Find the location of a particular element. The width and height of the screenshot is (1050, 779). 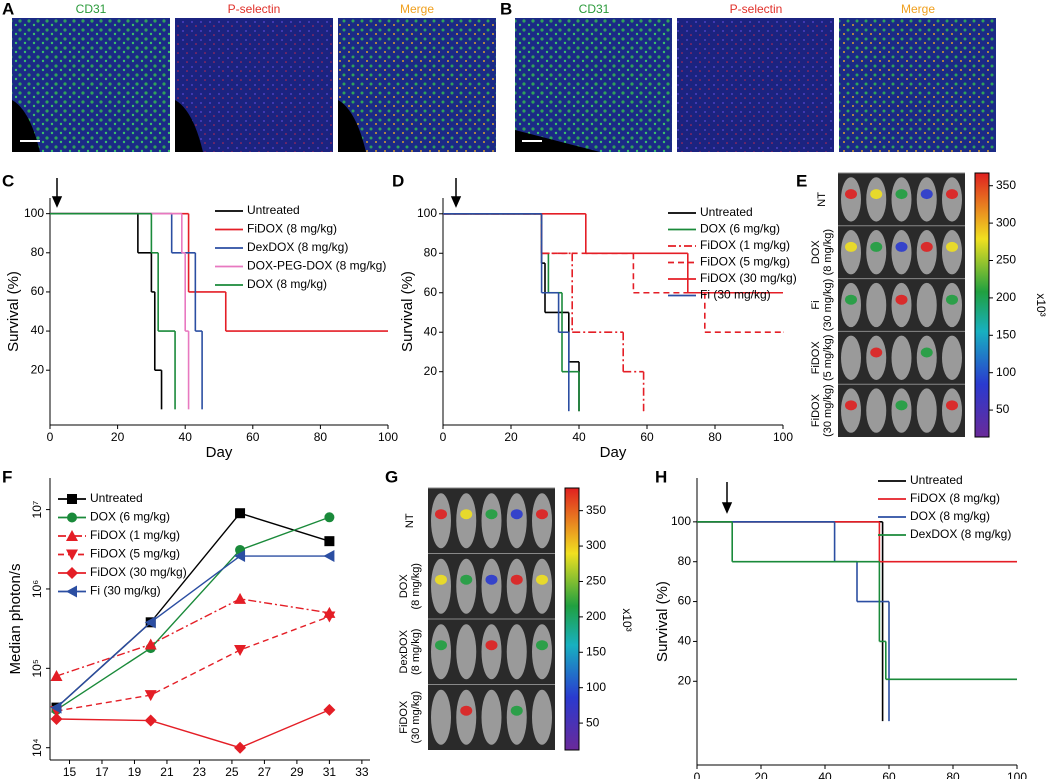

colorbar-tick-label: 300 is located at coordinates (1006, 222).